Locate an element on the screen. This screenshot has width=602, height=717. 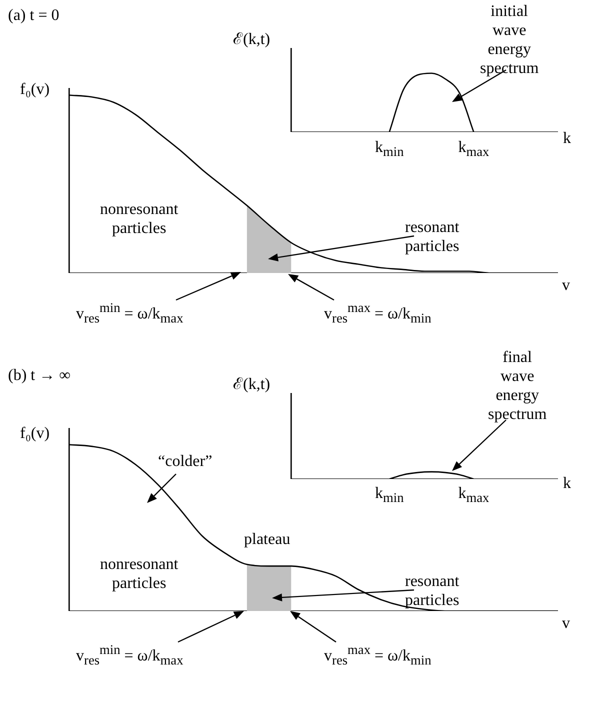
annotation: “colder” is located at coordinates (185, 461).